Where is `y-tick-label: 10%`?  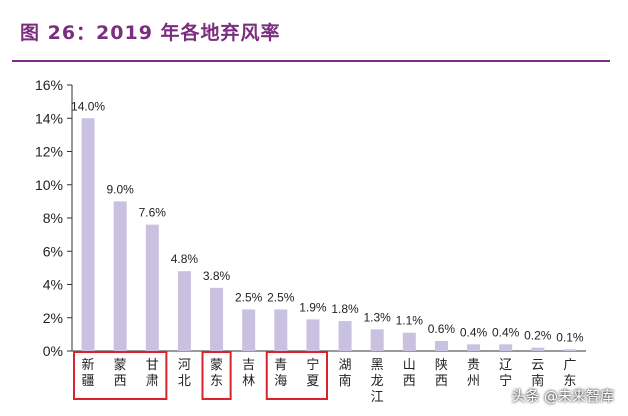
y-tick-label: 10% is located at coordinates (49, 185).